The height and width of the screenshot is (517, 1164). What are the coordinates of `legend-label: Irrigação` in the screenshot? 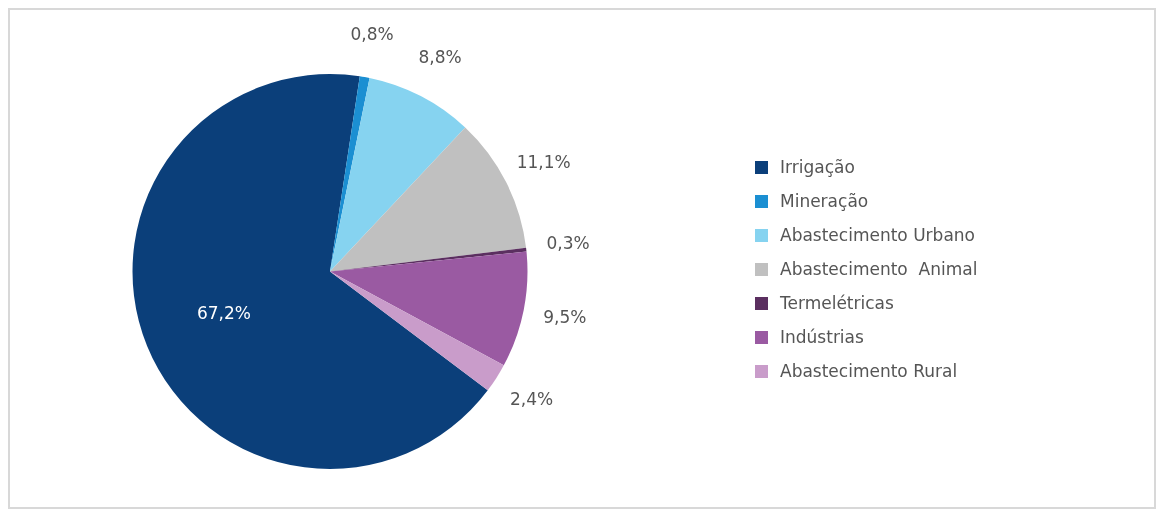 It's located at (817, 167).